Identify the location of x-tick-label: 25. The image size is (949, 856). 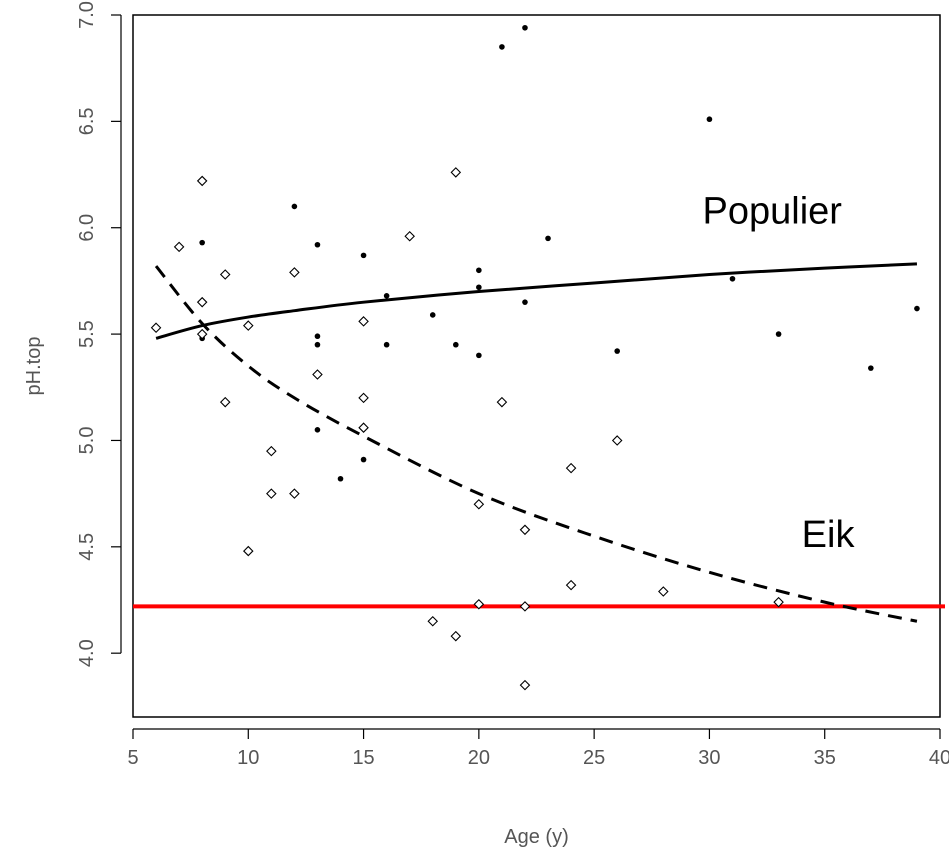
(594, 758).